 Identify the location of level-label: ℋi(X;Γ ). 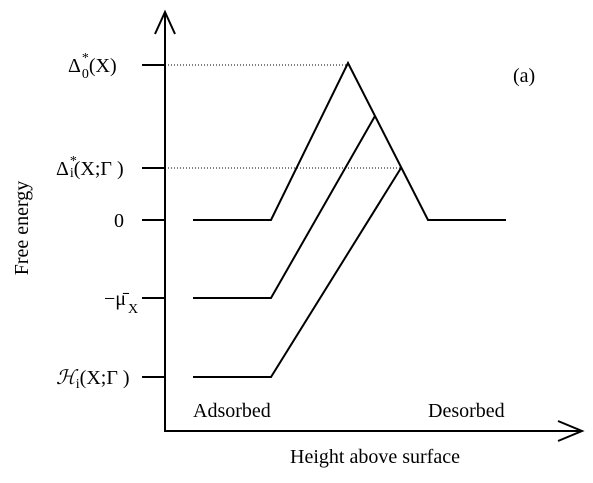
(93, 379).